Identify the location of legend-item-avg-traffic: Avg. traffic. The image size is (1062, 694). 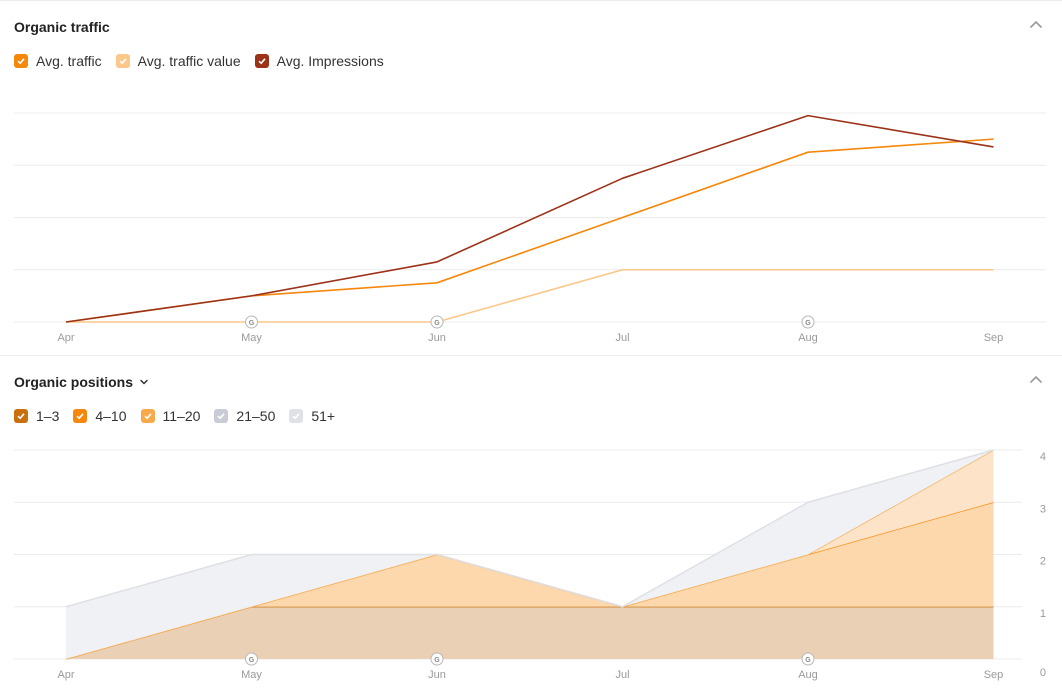
(58, 61).